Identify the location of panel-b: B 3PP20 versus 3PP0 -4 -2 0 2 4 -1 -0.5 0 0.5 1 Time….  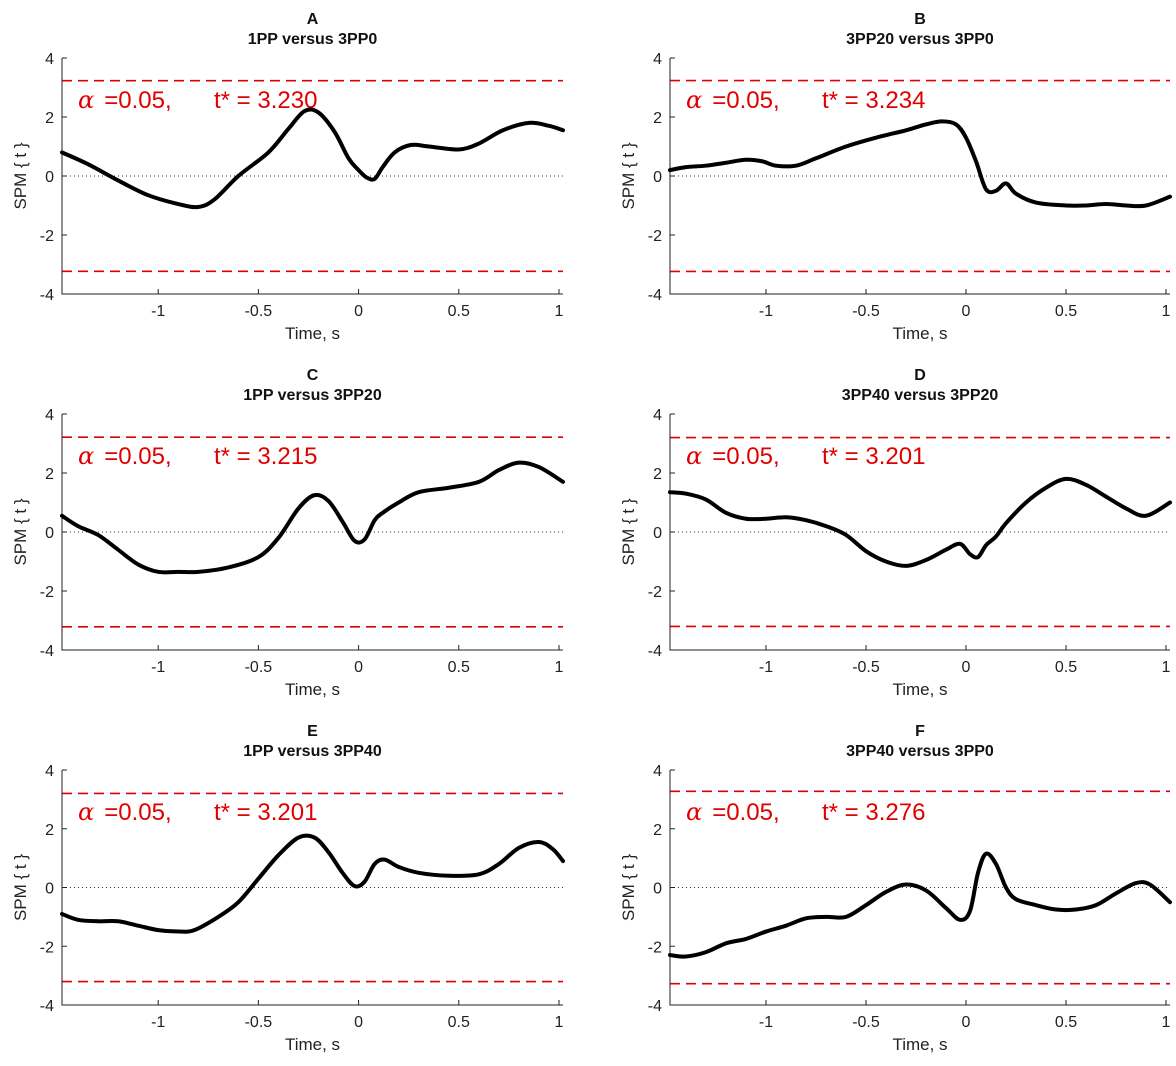
(895, 177).